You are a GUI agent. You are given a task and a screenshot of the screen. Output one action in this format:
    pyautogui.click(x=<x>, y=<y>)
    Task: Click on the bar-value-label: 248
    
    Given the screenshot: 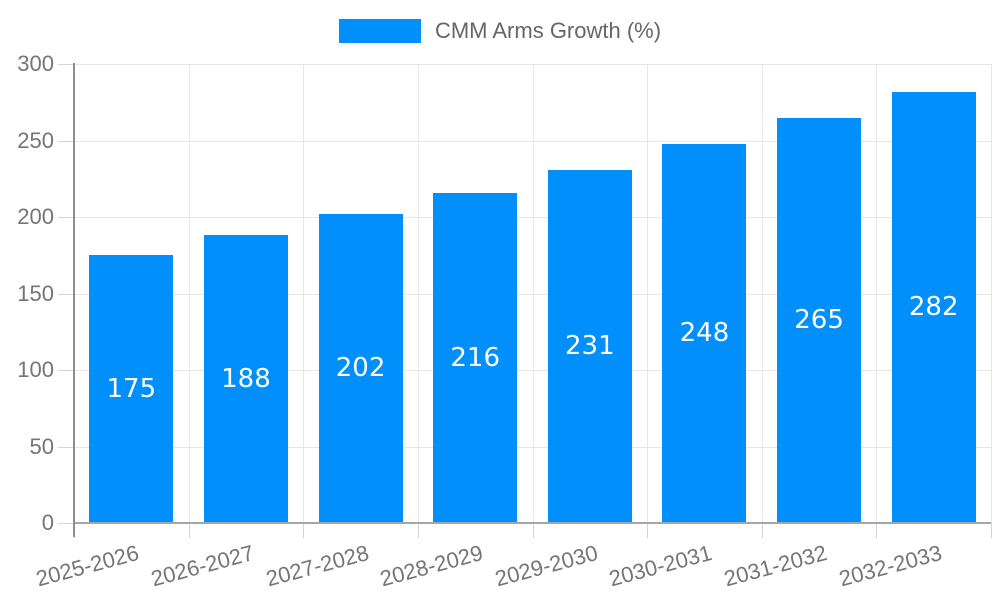 What is the action you would take?
    pyautogui.click(x=704, y=333)
    